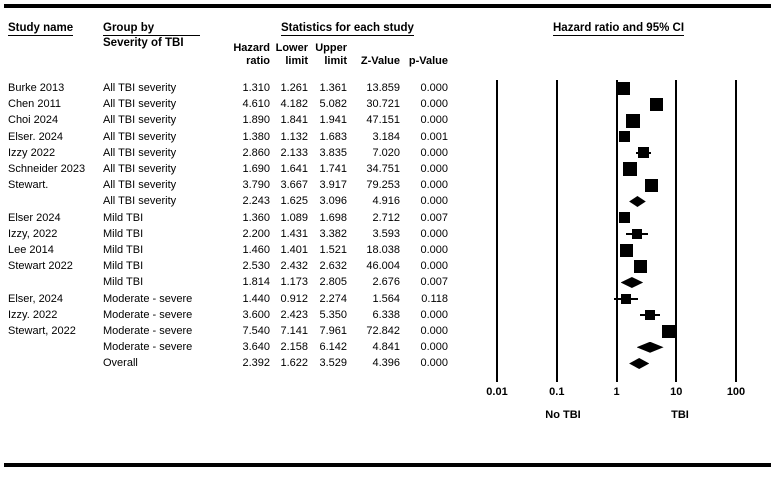  What do you see at coordinates (383, 266) in the screenshot?
I see `z-value-cell: 46.004` at bounding box center [383, 266].